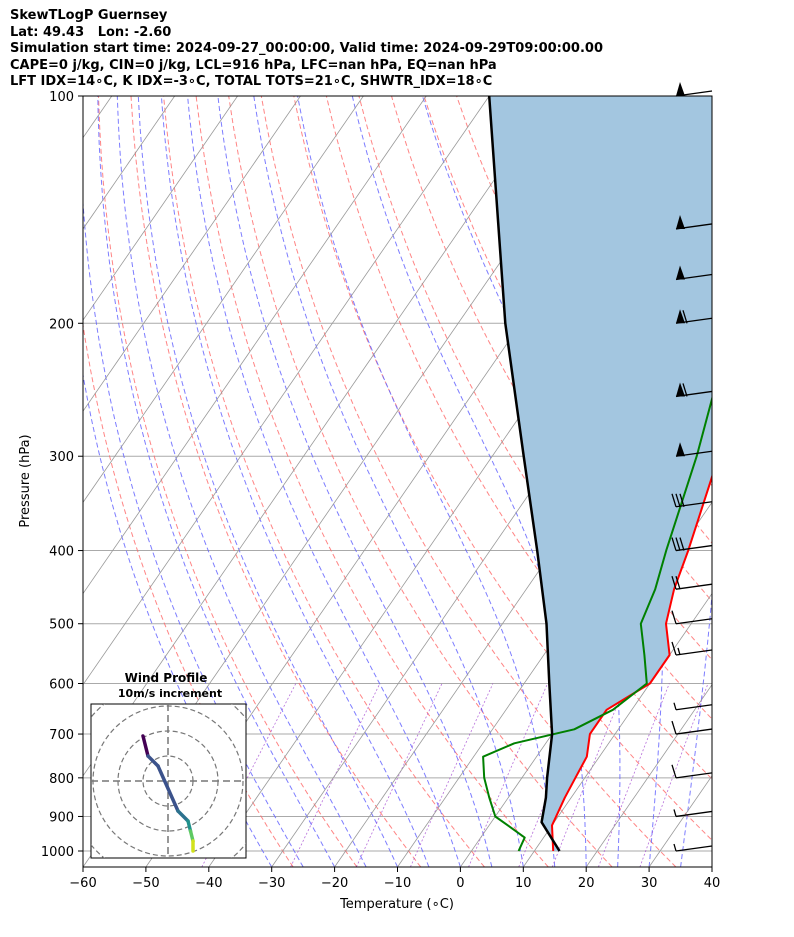 The width and height of the screenshot is (794, 937). I want to click on hodograph-title: Wind Profile, so click(166, 678).